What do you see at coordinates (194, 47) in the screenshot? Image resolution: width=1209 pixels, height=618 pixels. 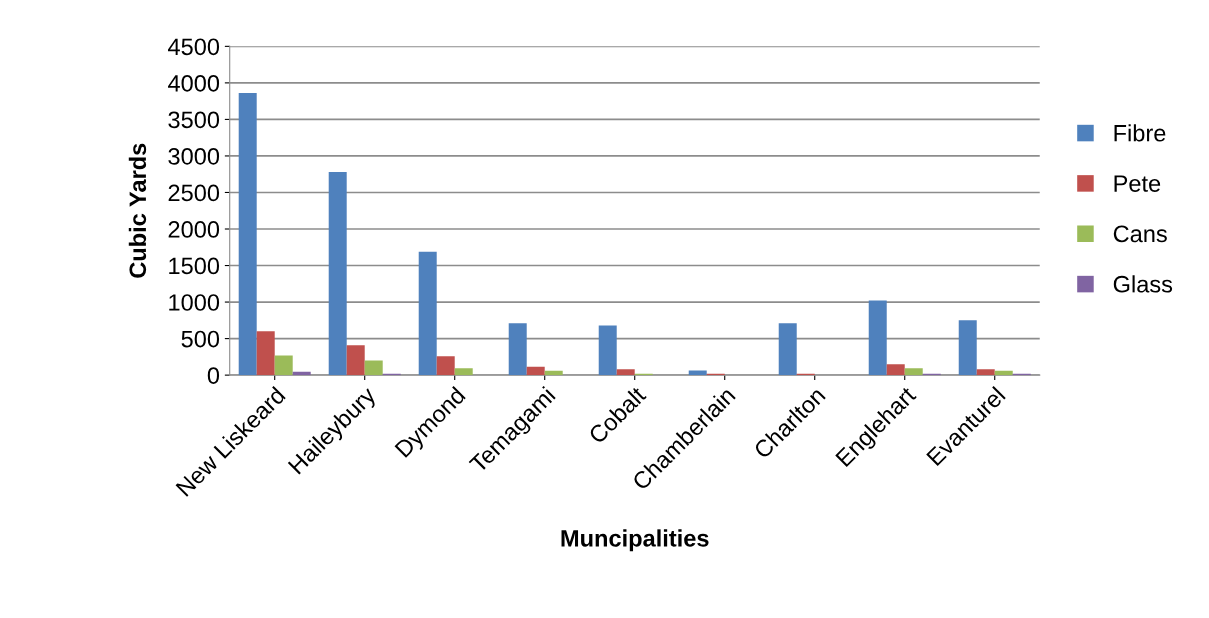 I see `y-tick-label: 4500` at bounding box center [194, 47].